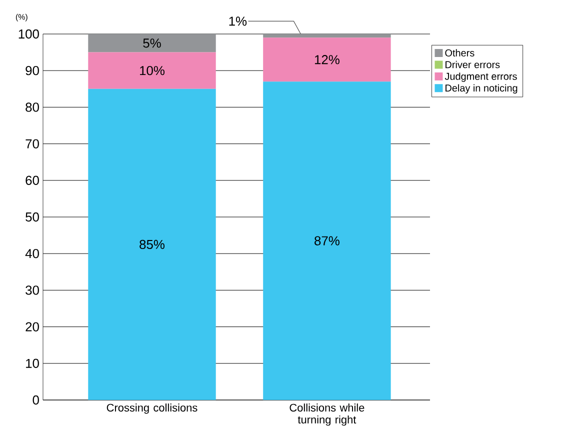 The width and height of the screenshot is (581, 443). I want to click on data-label: 10%, so click(152, 71).